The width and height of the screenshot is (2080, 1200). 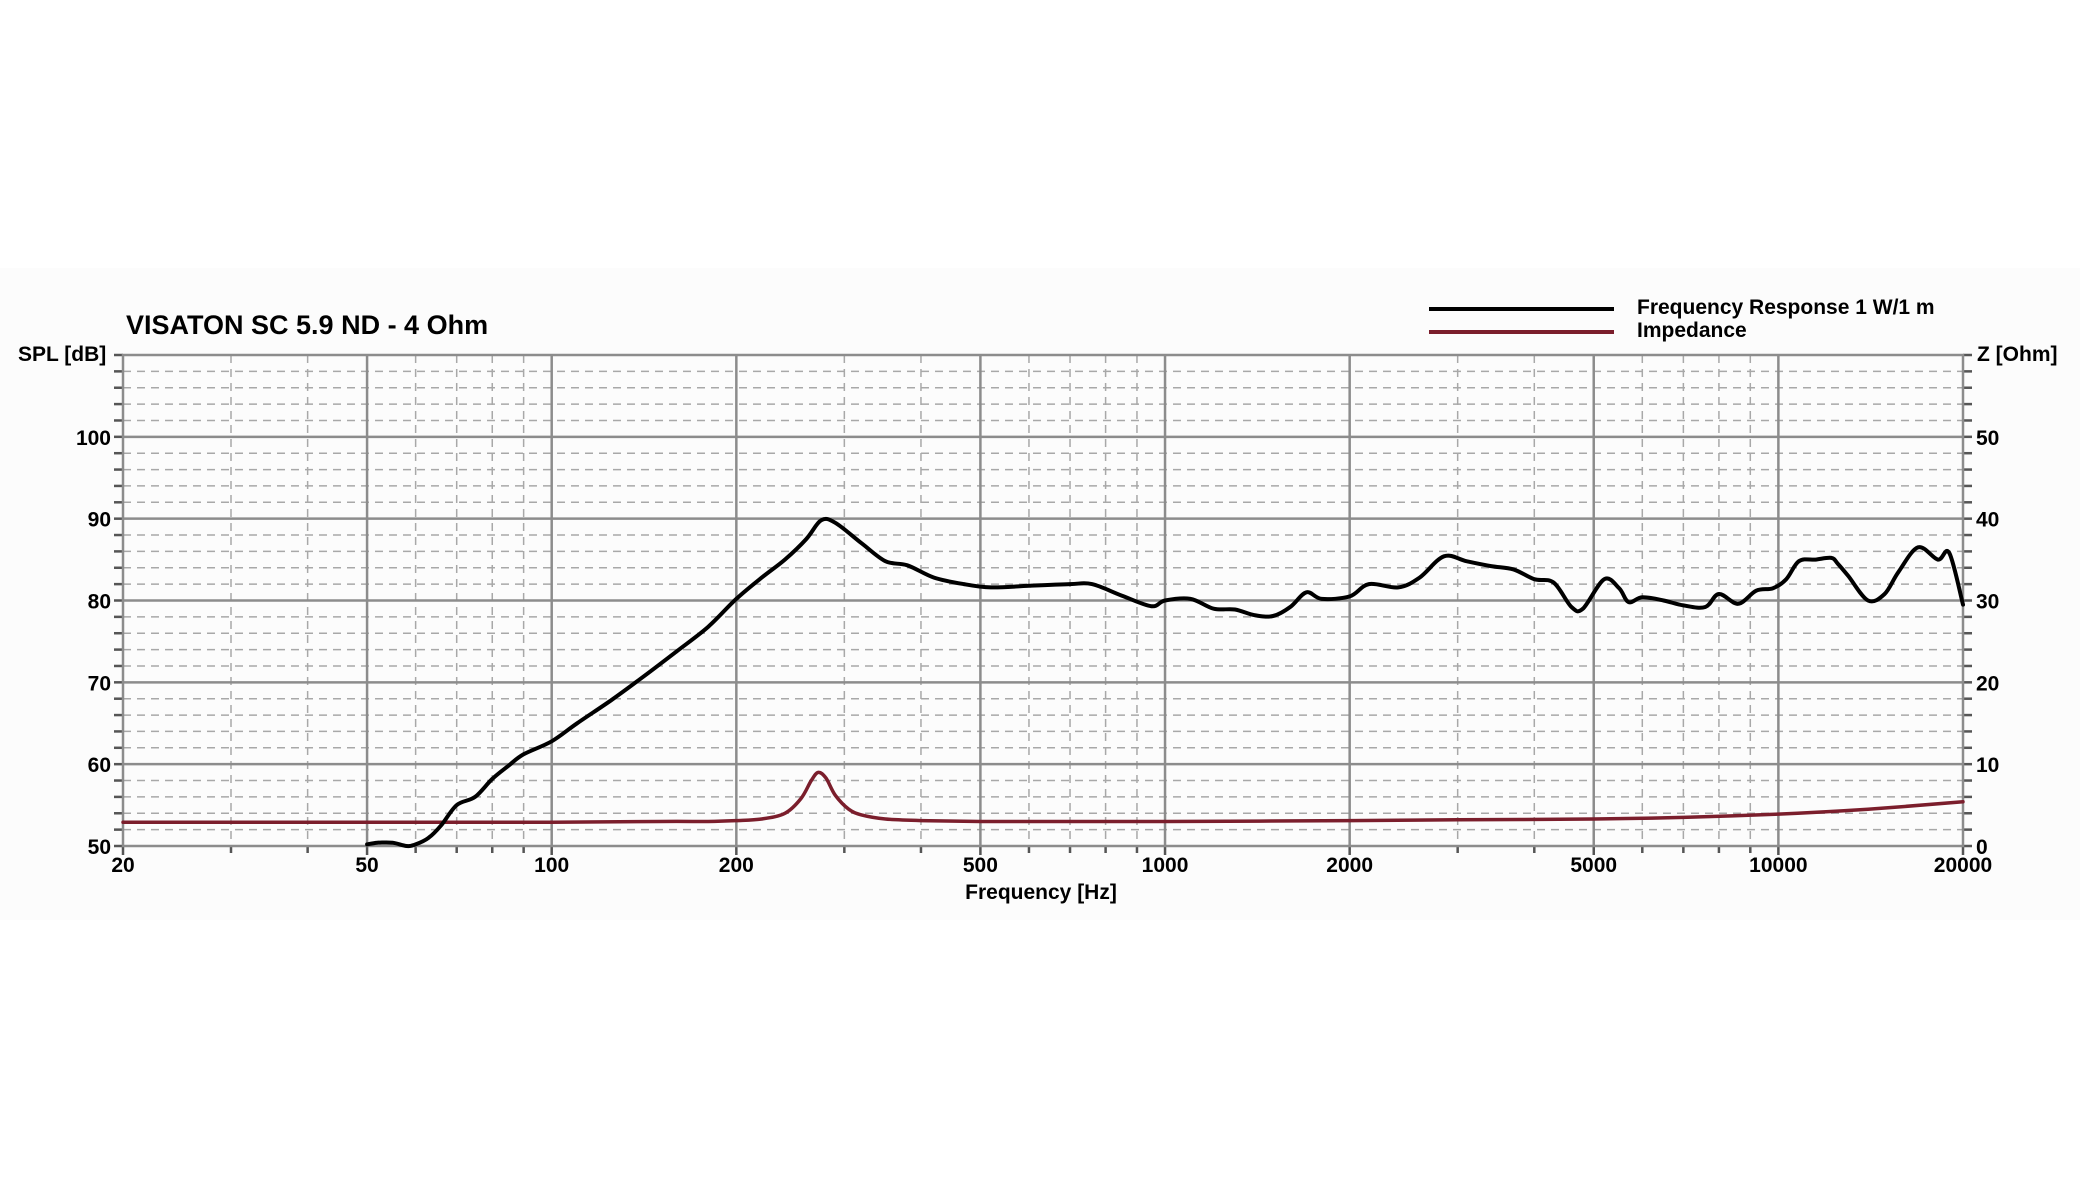 I want to click on y2-tick-label: 0, so click(x=1982, y=847).